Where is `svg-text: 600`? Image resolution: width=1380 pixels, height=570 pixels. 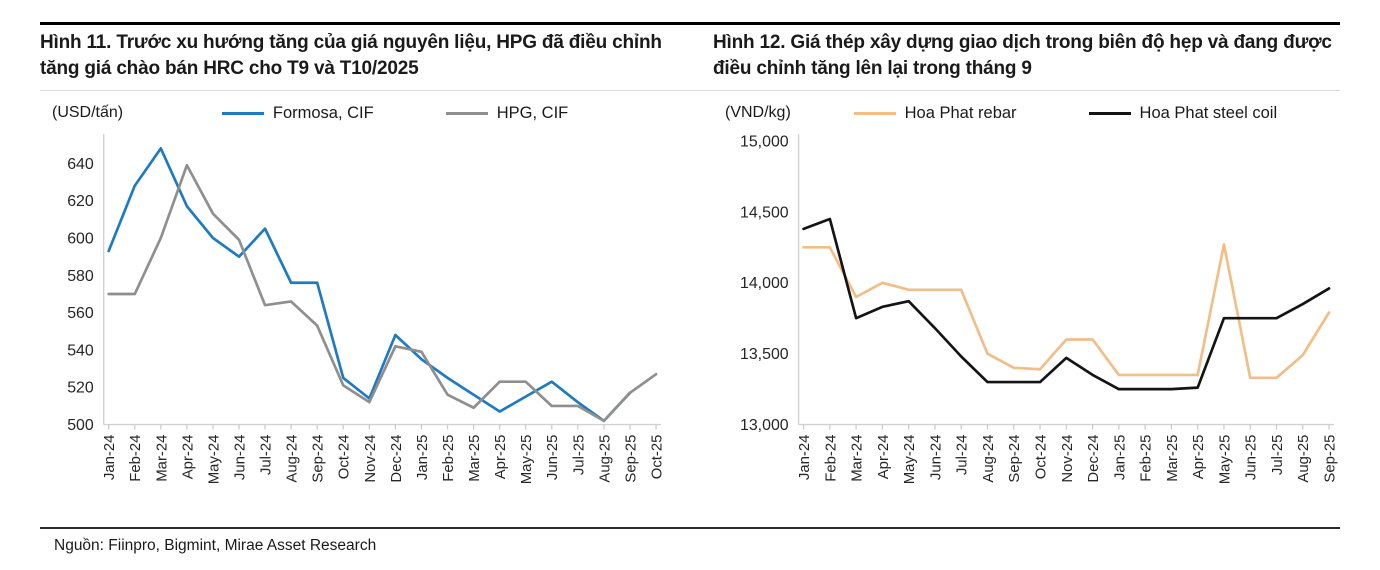 svg-text: 600 is located at coordinates (80, 239).